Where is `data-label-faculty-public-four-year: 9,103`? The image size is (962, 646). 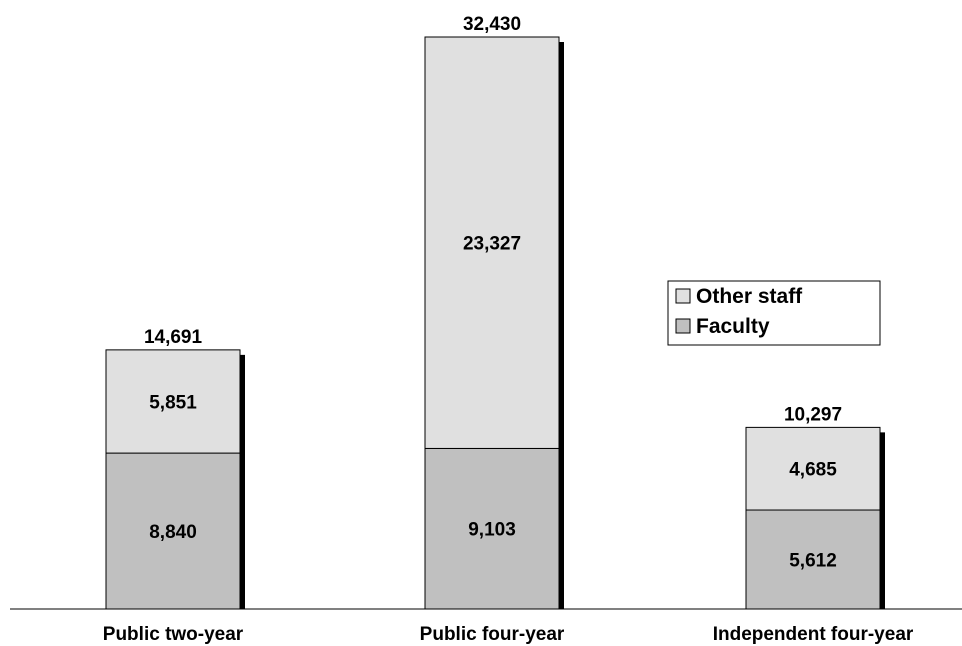 data-label-faculty-public-four-year: 9,103 is located at coordinates (492, 530).